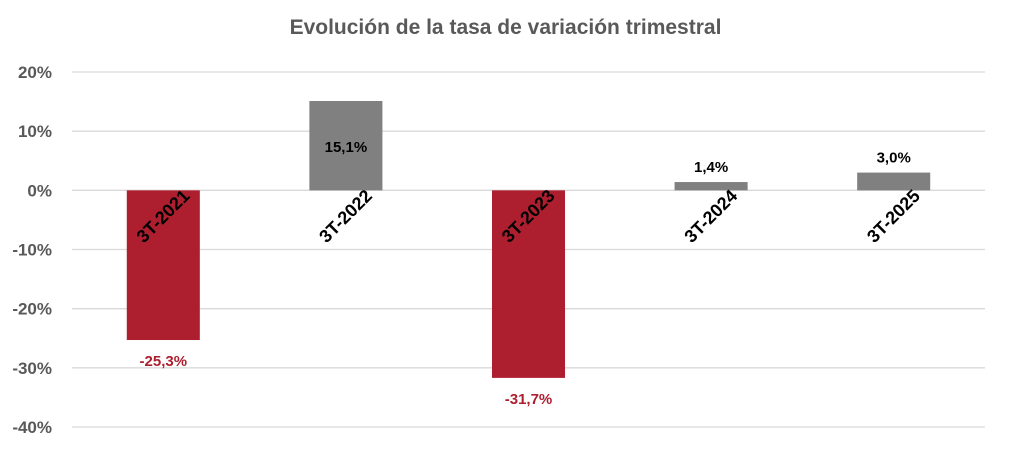  What do you see at coordinates (893, 216) in the screenshot?
I see `category-label: 3T-2025` at bounding box center [893, 216].